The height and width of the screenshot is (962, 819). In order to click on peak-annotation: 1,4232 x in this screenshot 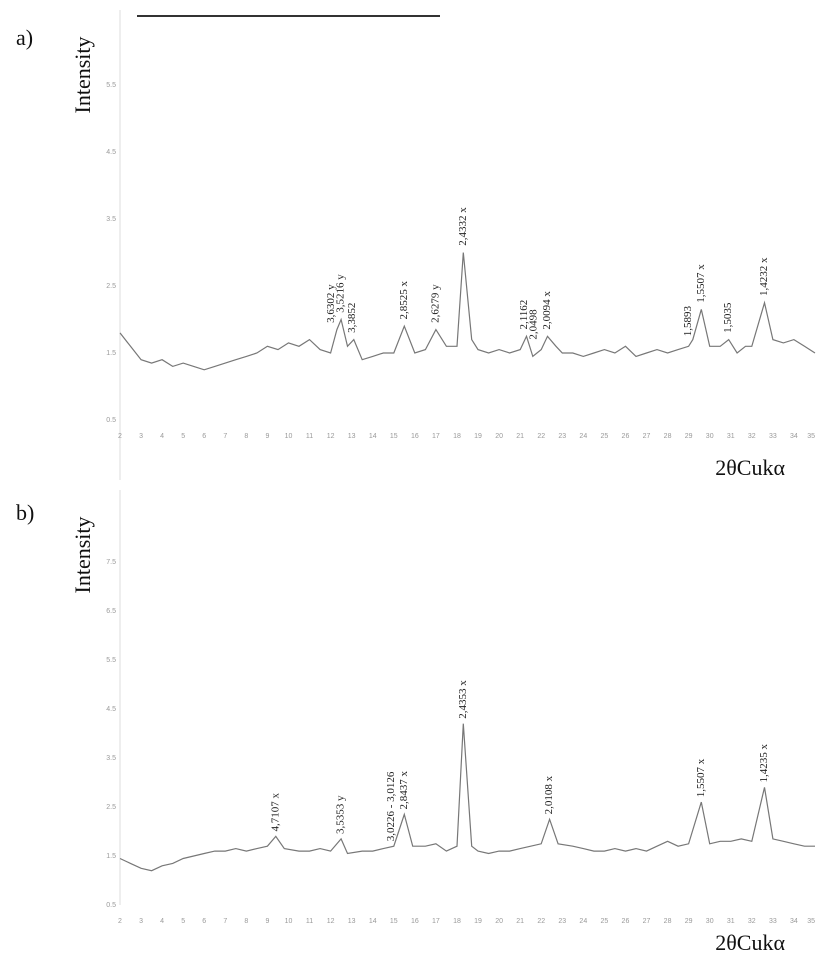, I will do `click(764, 276)`.